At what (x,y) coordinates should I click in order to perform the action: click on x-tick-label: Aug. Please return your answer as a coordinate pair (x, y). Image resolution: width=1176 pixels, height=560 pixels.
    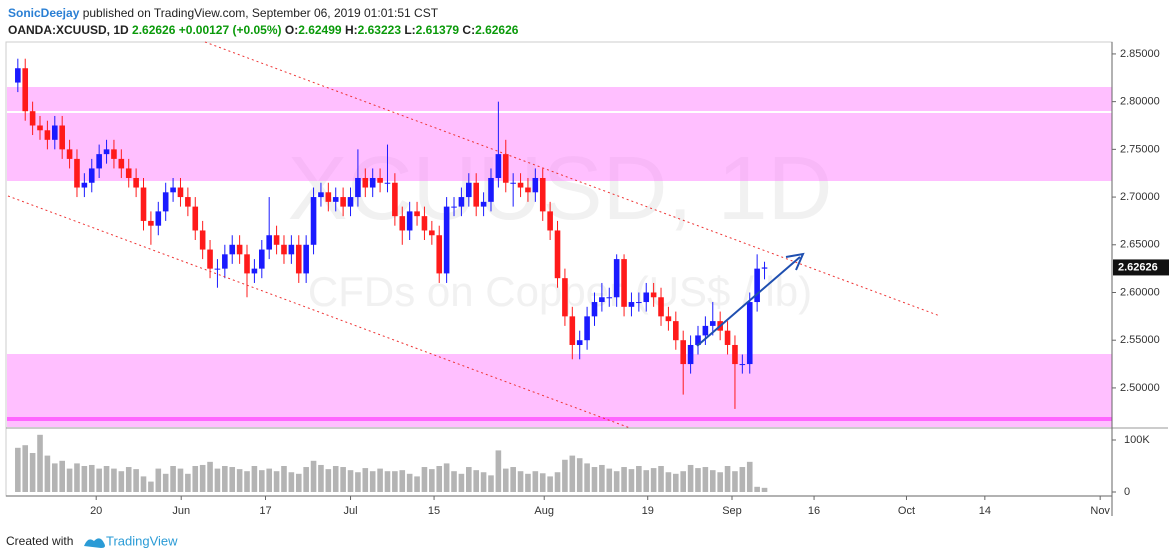
    Looking at the image, I should click on (544, 511).